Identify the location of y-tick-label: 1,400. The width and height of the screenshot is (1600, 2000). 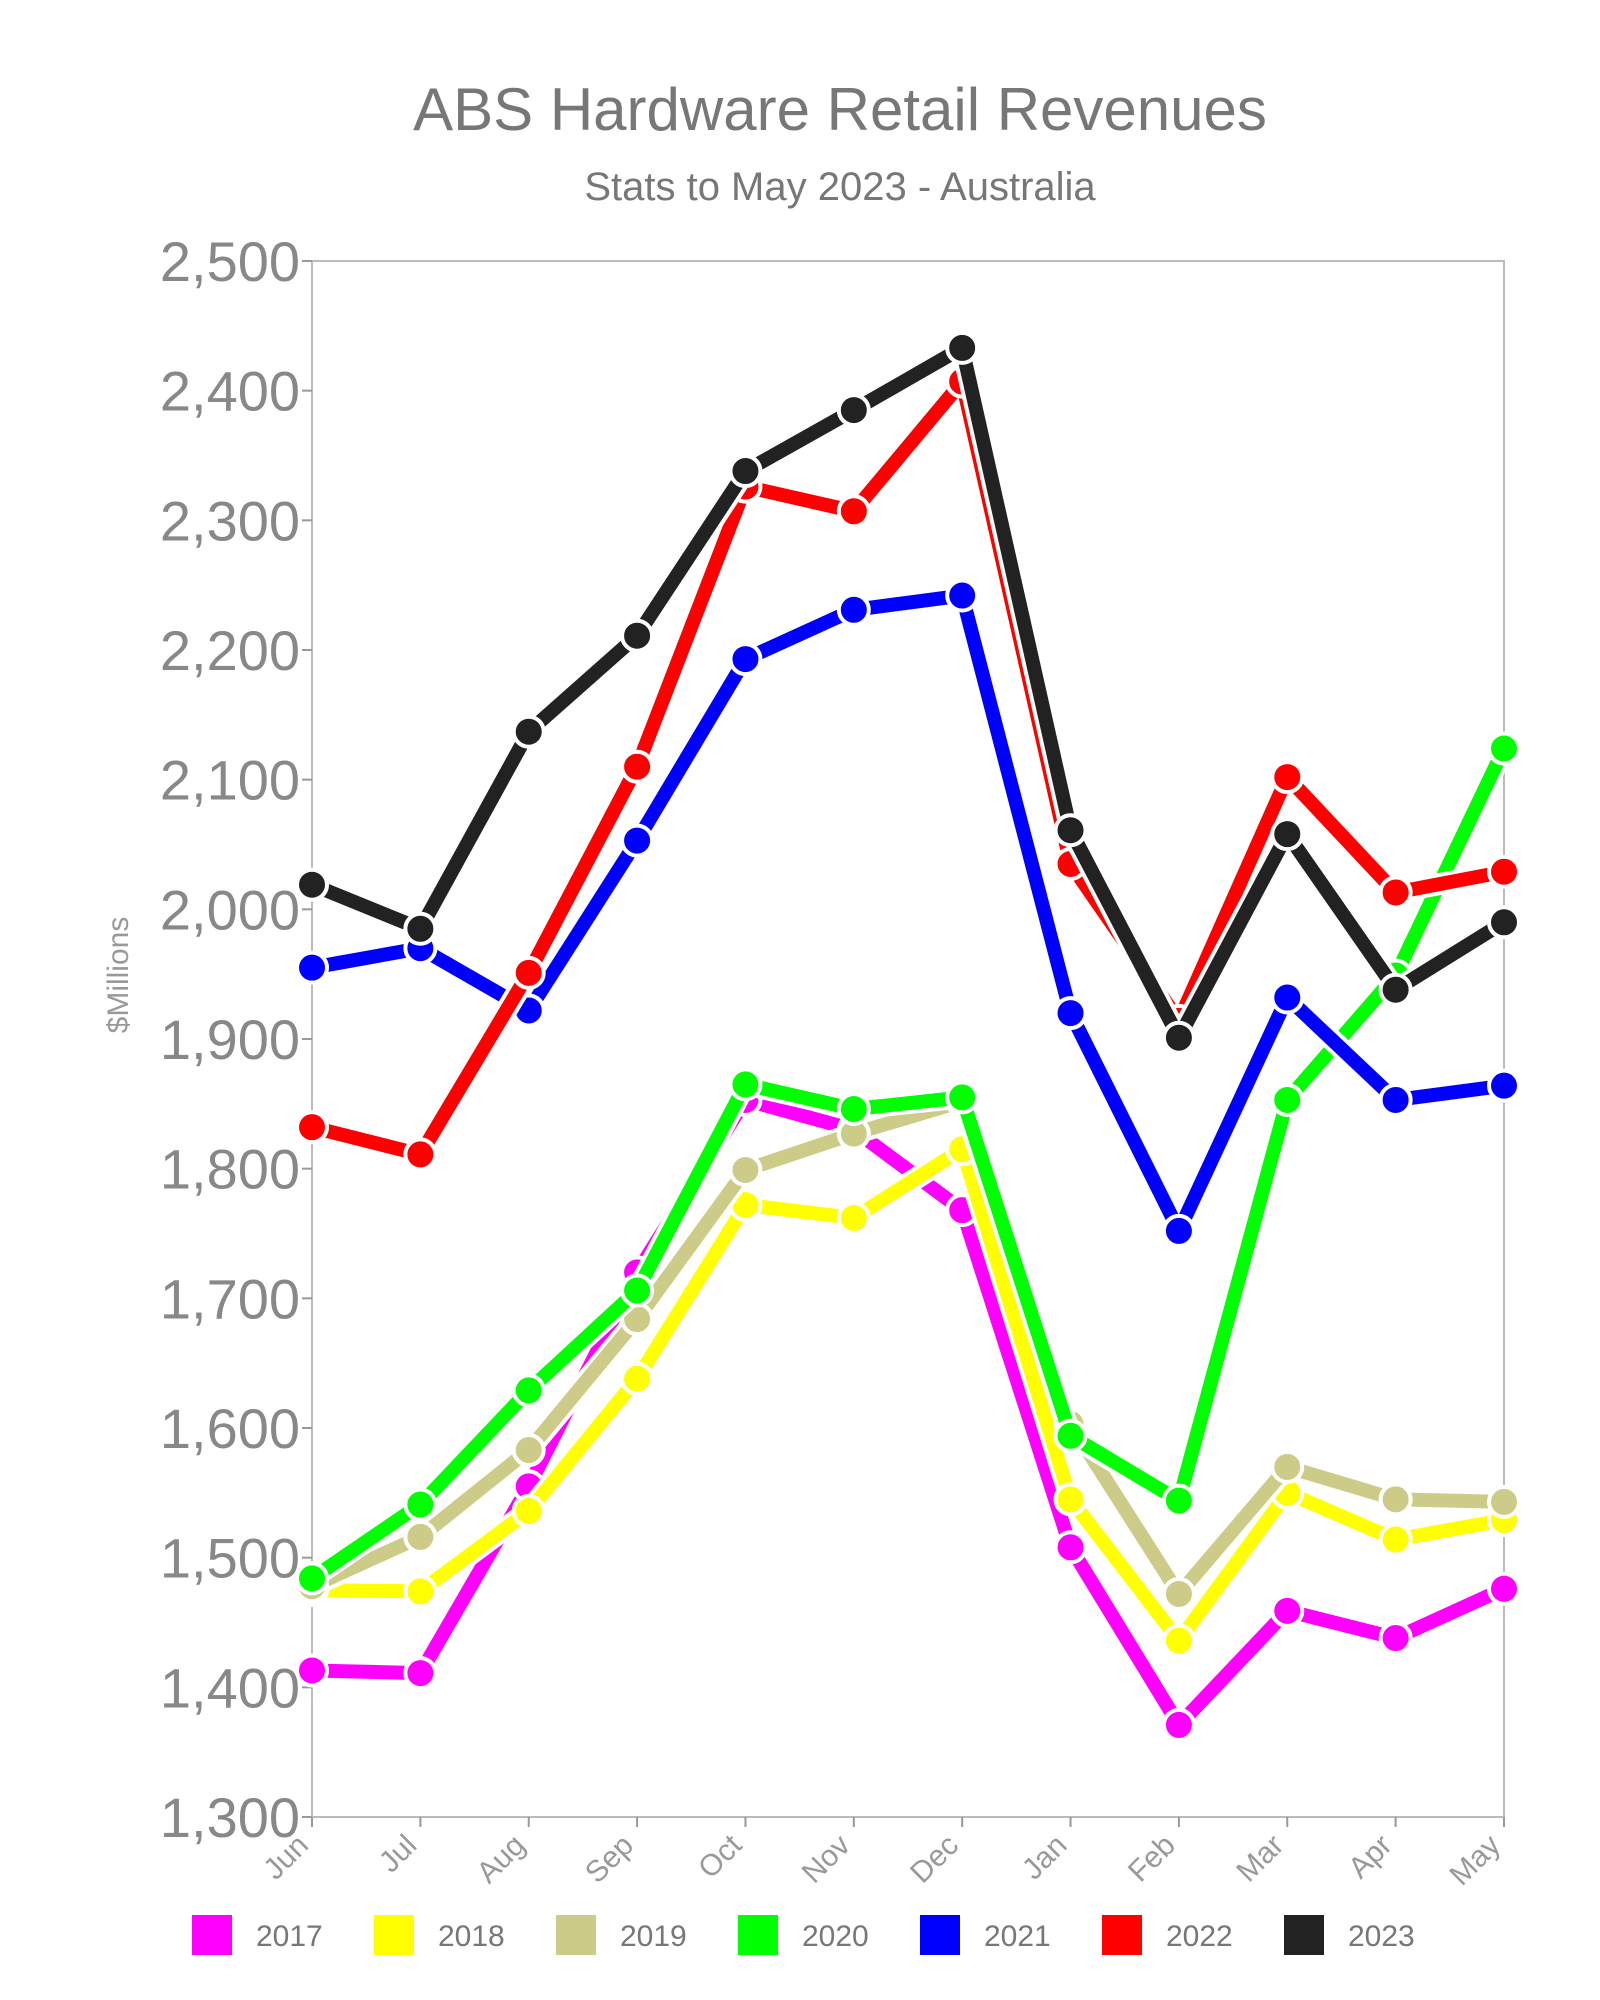
(230, 1687).